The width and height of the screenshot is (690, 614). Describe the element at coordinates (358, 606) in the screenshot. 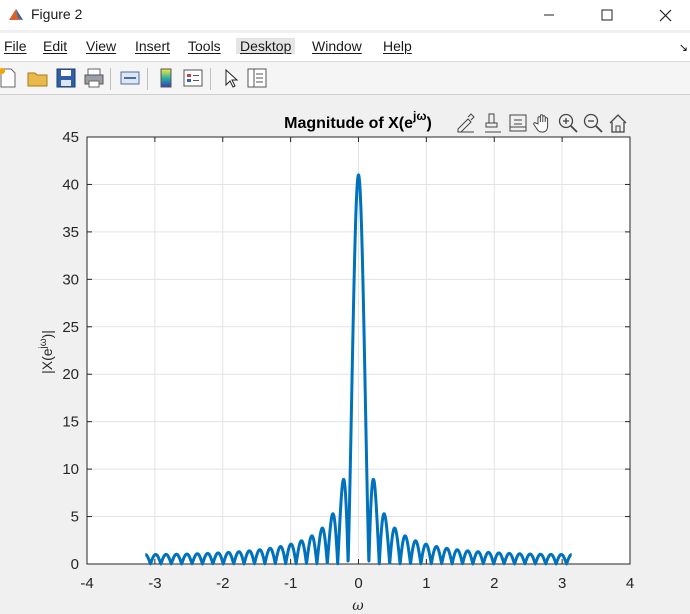

I see `x-axis-label: ω` at that location.